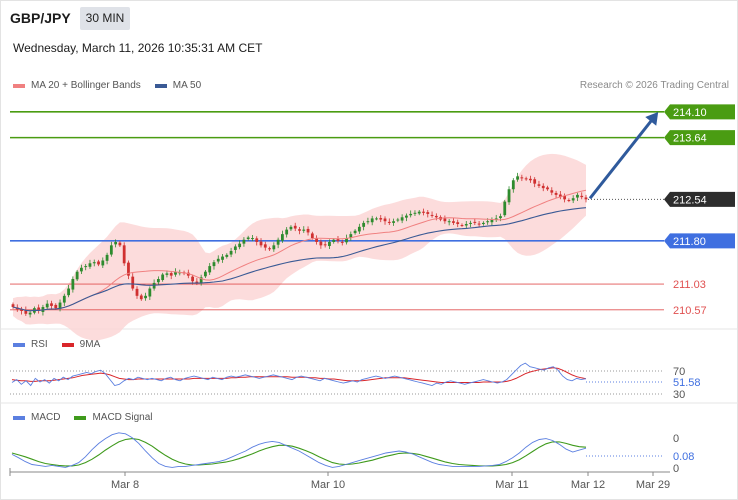  Describe the element at coordinates (511, 485) in the screenshot. I see `x-tick-label: Mar 11` at that location.